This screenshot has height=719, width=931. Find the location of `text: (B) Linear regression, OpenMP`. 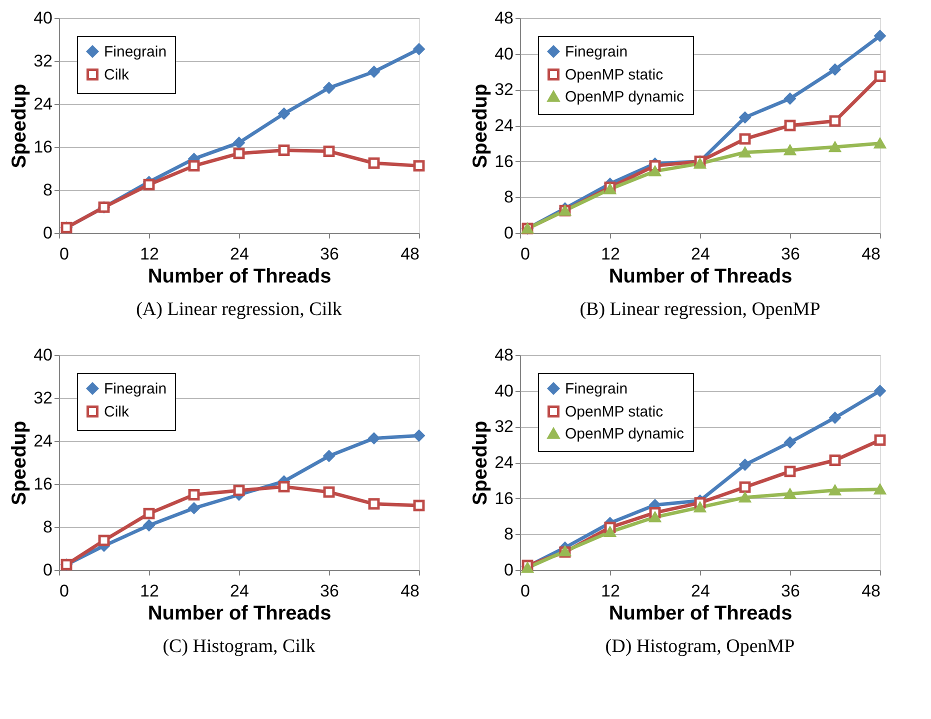

text: (B) Linear regression, OpenMP is located at coordinates (700, 309).